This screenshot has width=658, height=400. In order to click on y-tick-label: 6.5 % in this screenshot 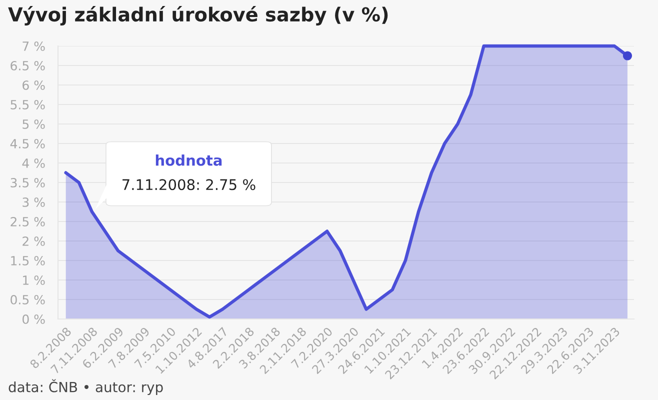, I will do `click(27, 65)`.